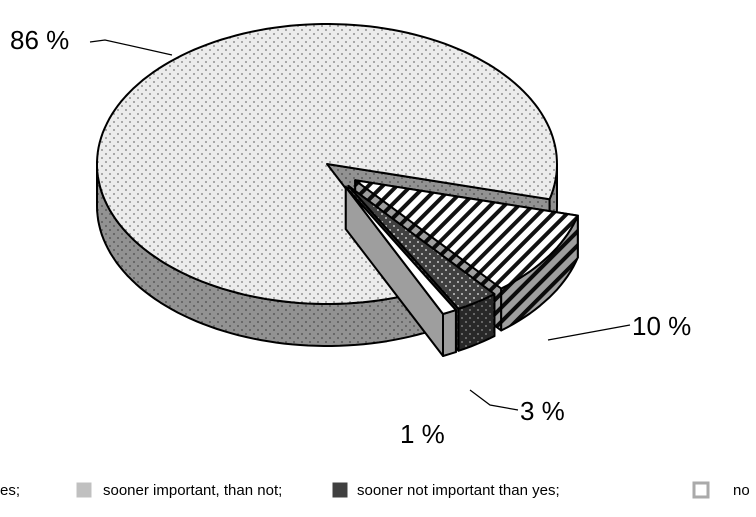  Describe the element at coordinates (10, 490) in the screenshot. I see `legend-label: es;` at that location.